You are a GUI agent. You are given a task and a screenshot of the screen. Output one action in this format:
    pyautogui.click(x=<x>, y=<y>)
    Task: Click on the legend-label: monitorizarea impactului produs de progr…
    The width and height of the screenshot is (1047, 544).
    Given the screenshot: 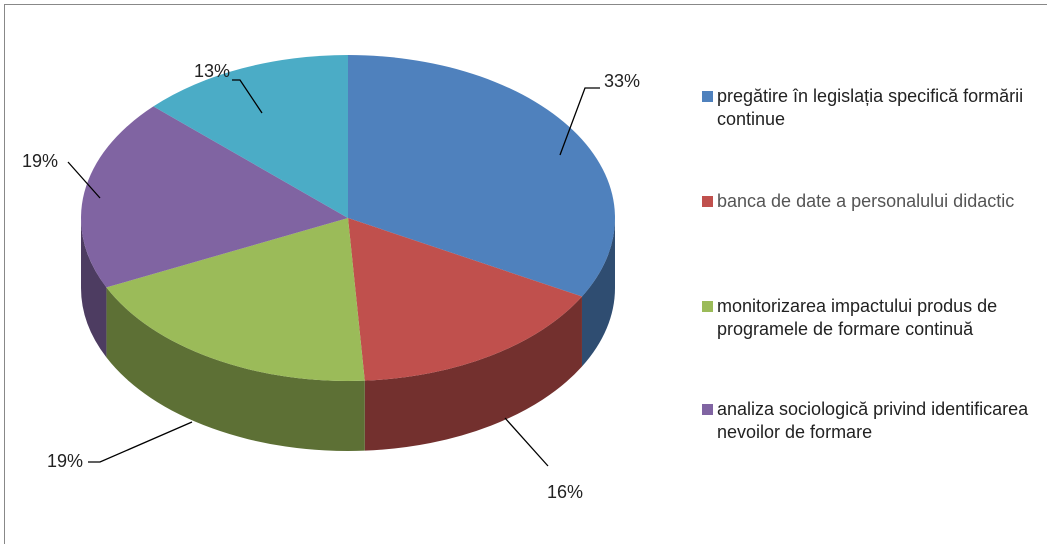 What is the action you would take?
    pyautogui.click(x=857, y=317)
    